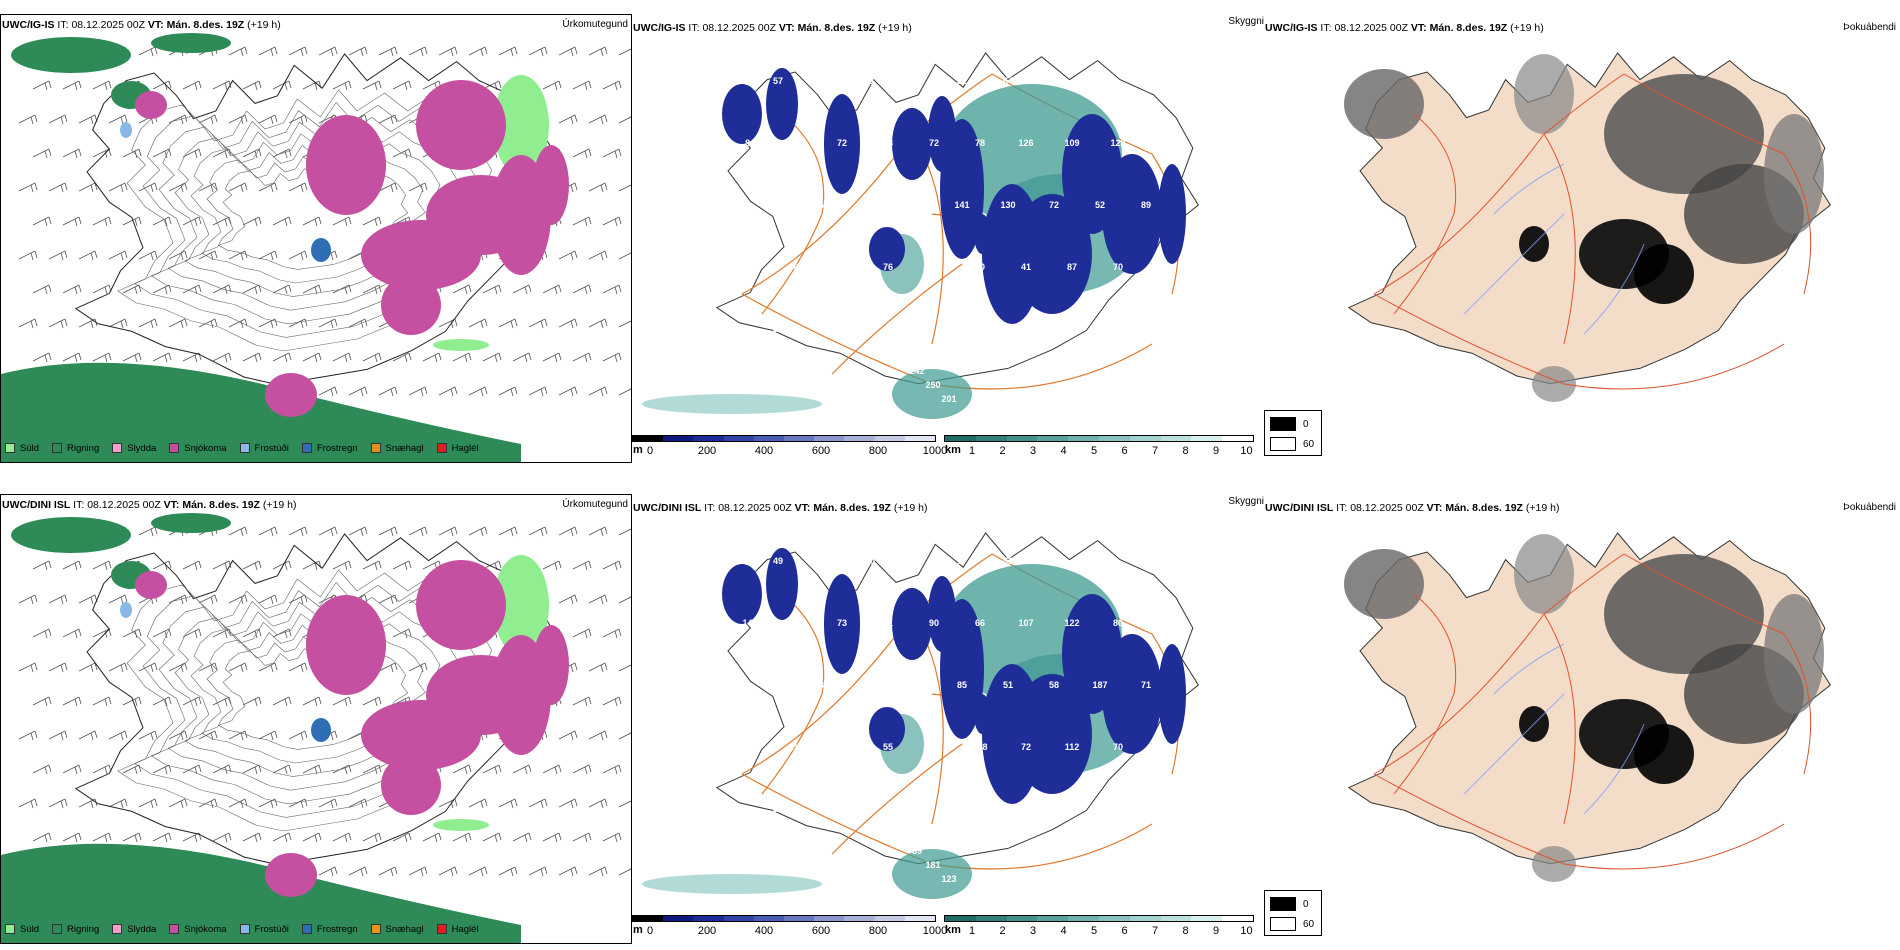 The height and width of the screenshot is (950, 1900). Describe the element at coordinates (1544, 94) in the screenshot. I see `fog-shade` at that location.